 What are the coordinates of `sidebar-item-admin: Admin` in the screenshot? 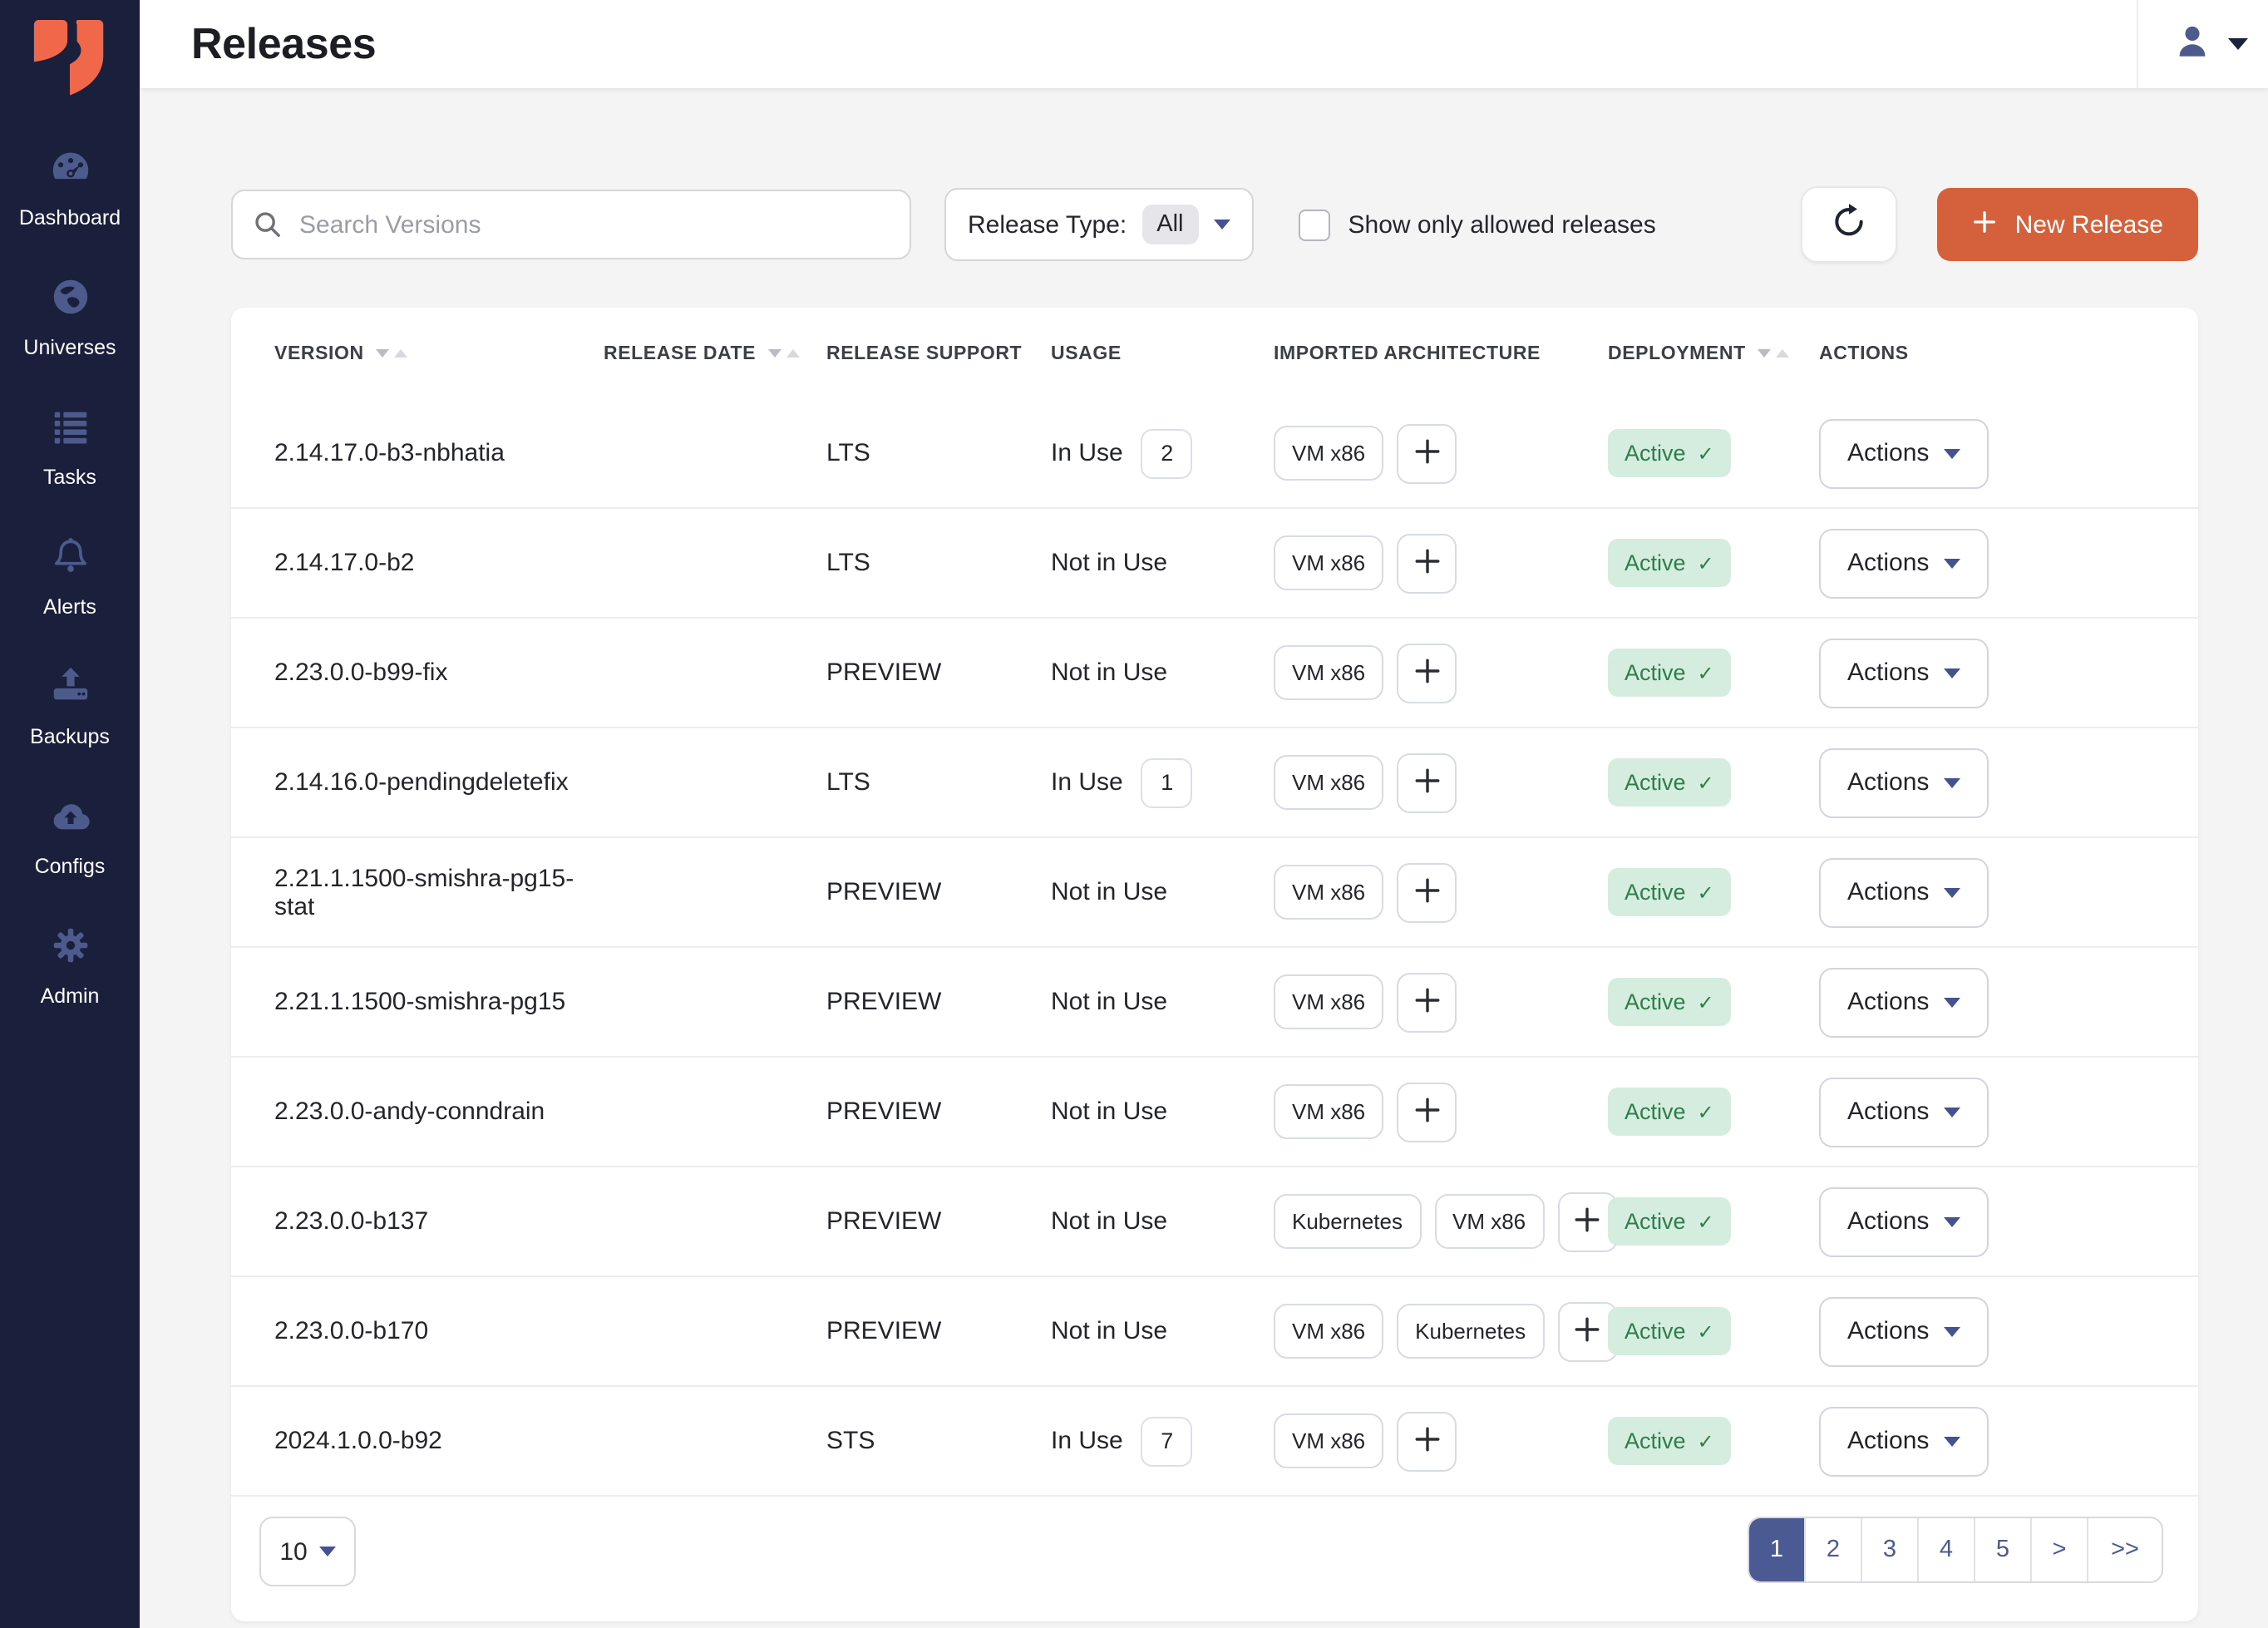 It's located at (70, 964).